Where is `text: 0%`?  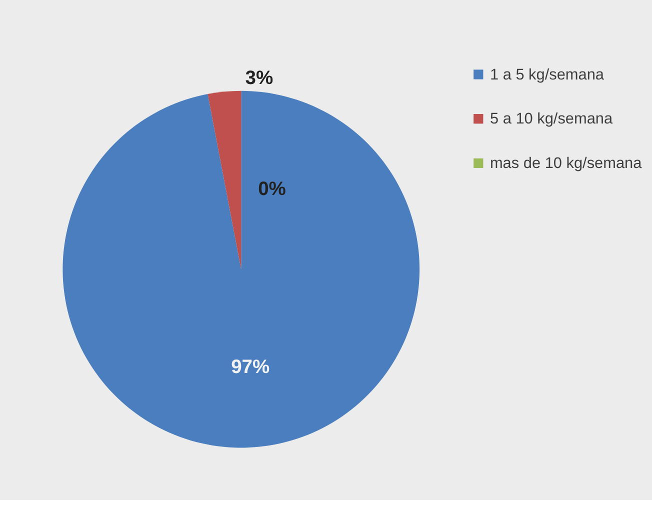 text: 0% is located at coordinates (272, 189).